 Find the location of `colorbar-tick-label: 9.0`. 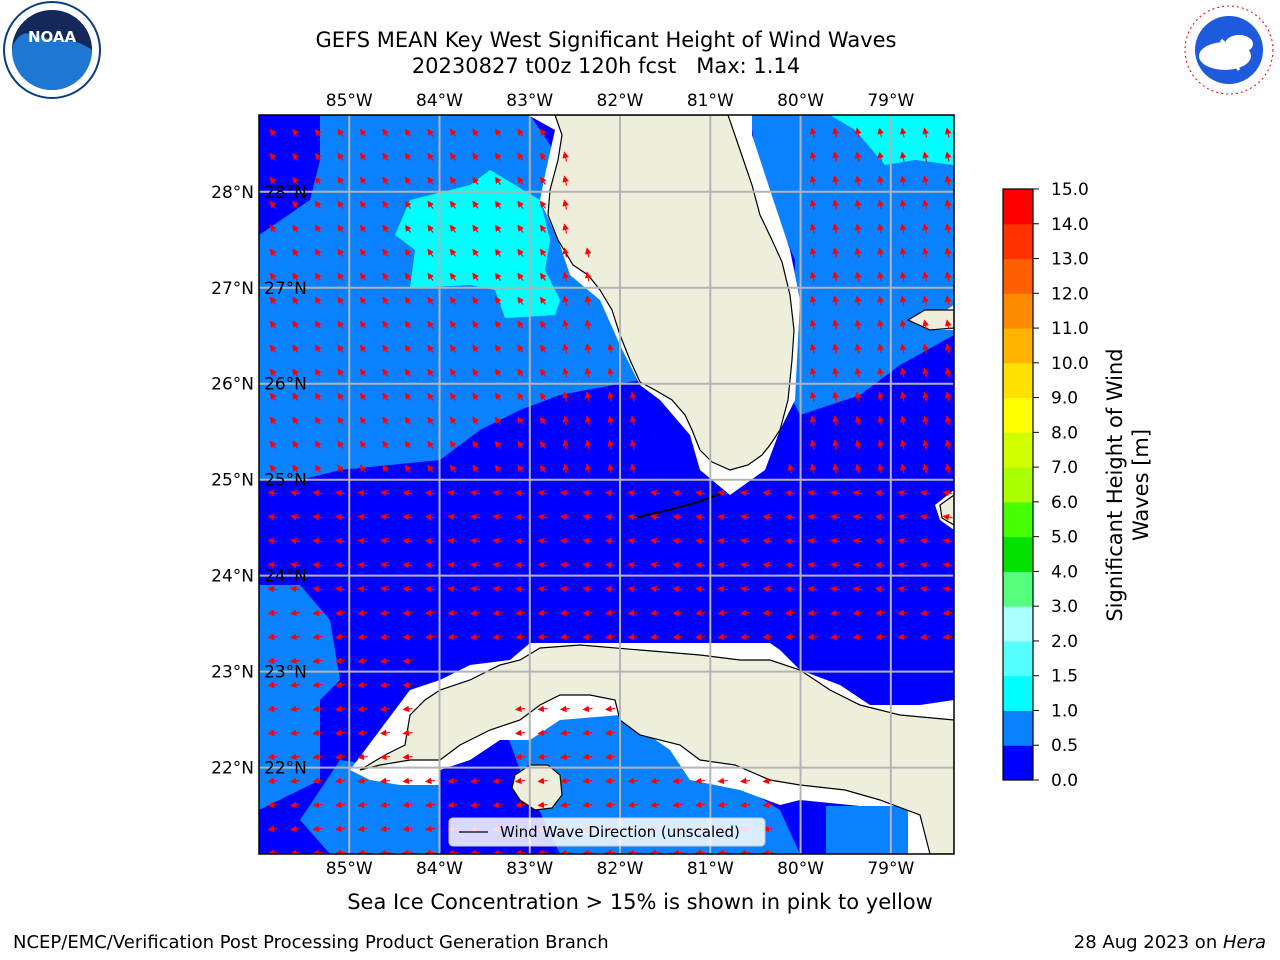

colorbar-tick-label: 9.0 is located at coordinates (1064, 399).